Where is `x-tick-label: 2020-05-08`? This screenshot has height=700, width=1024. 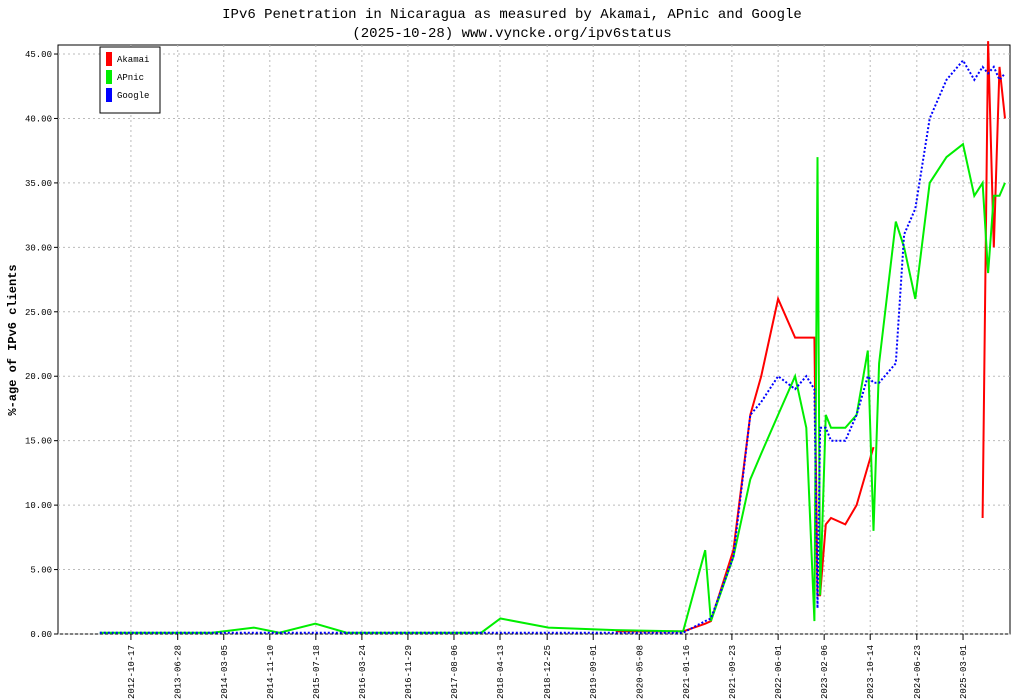
x-tick-label: 2020-05-08 is located at coordinates (640, 672).